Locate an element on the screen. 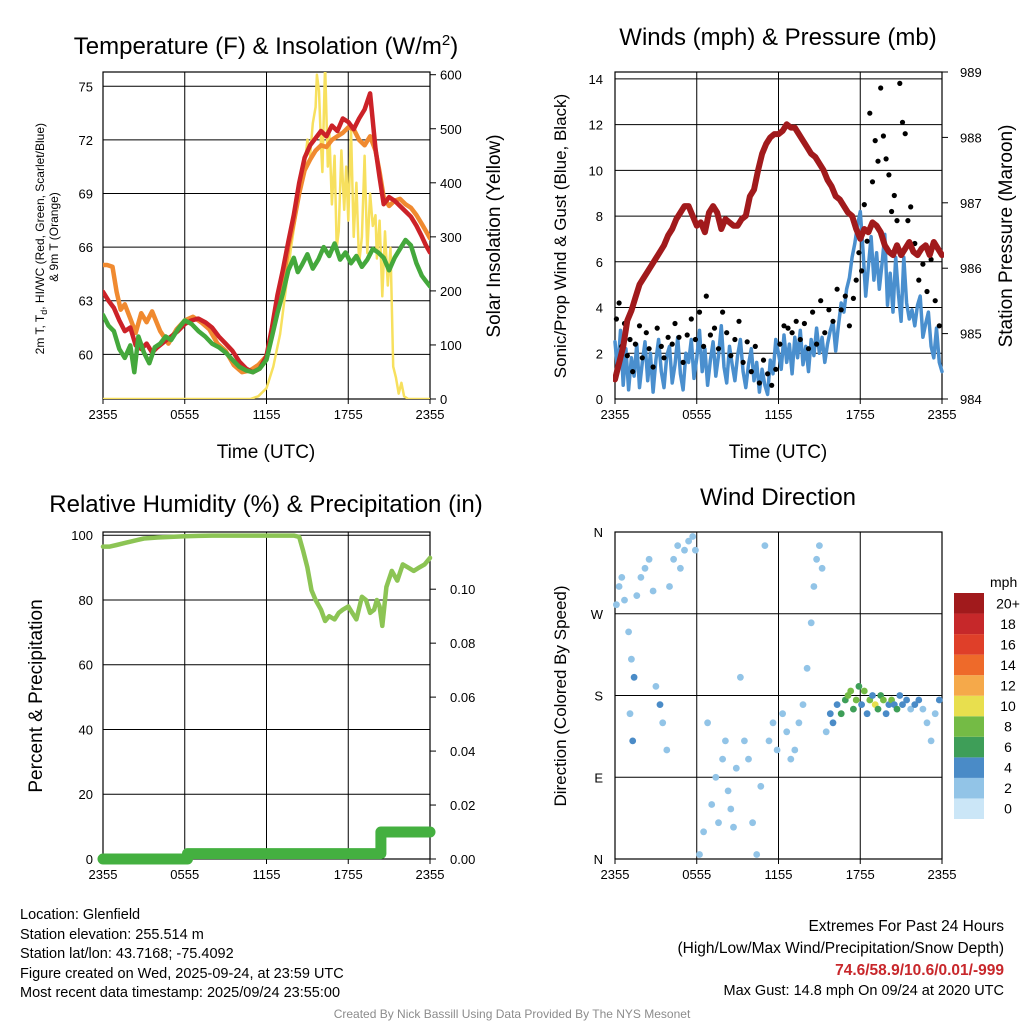  y-tick-label-right: 0.04 is located at coordinates (462, 751).